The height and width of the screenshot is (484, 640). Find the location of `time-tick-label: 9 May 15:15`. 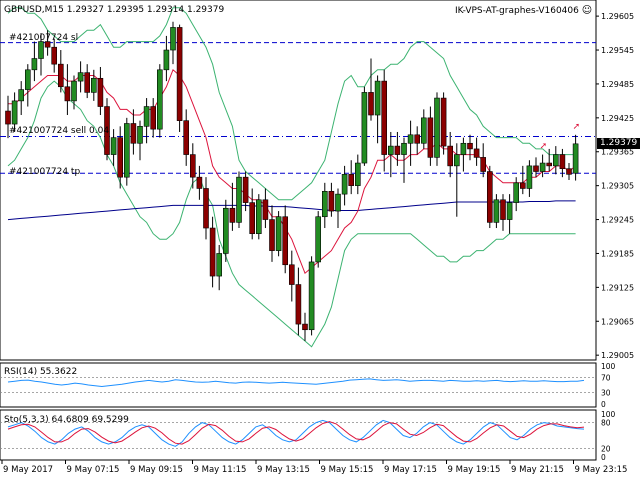

time-tick-label: 9 May 15:15 is located at coordinates (347, 470).